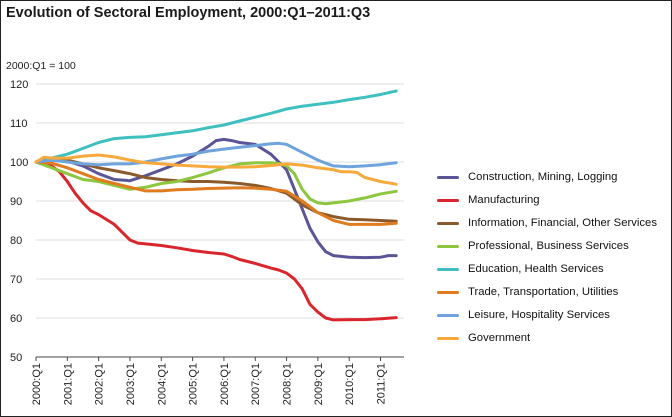 The width and height of the screenshot is (672, 417). Describe the element at coordinates (16, 280) in the screenshot. I see `y-tick-label: 70` at that location.